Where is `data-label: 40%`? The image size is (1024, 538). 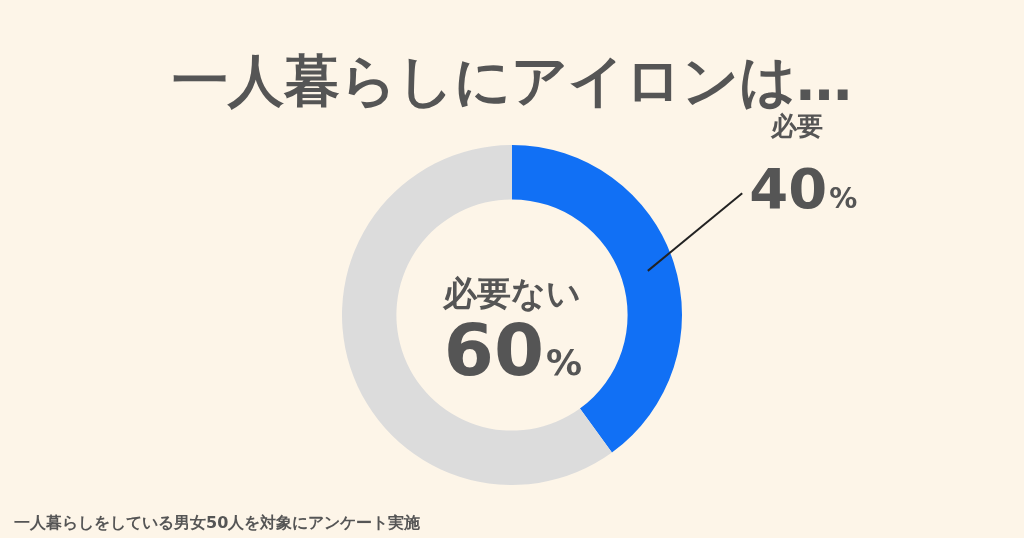 data-label: 40% is located at coordinates (803, 189).